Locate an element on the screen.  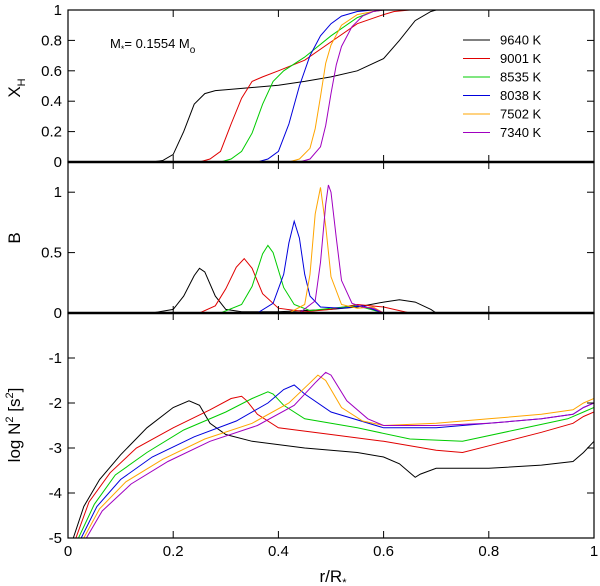
series-xh-7502k is located at coordinates (336, 86).